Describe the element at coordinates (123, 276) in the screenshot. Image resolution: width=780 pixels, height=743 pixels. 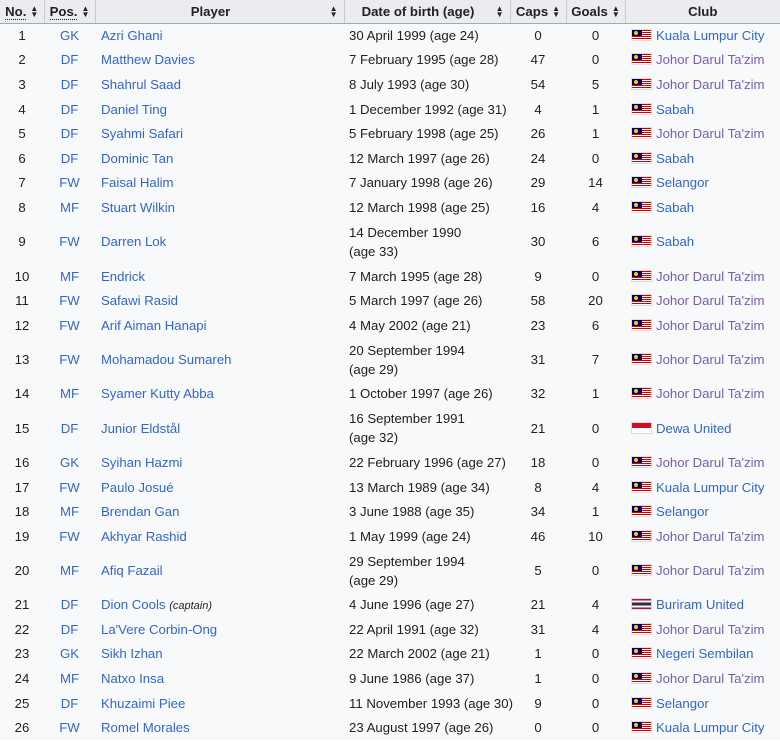
I see `player-link: Endrick` at that location.